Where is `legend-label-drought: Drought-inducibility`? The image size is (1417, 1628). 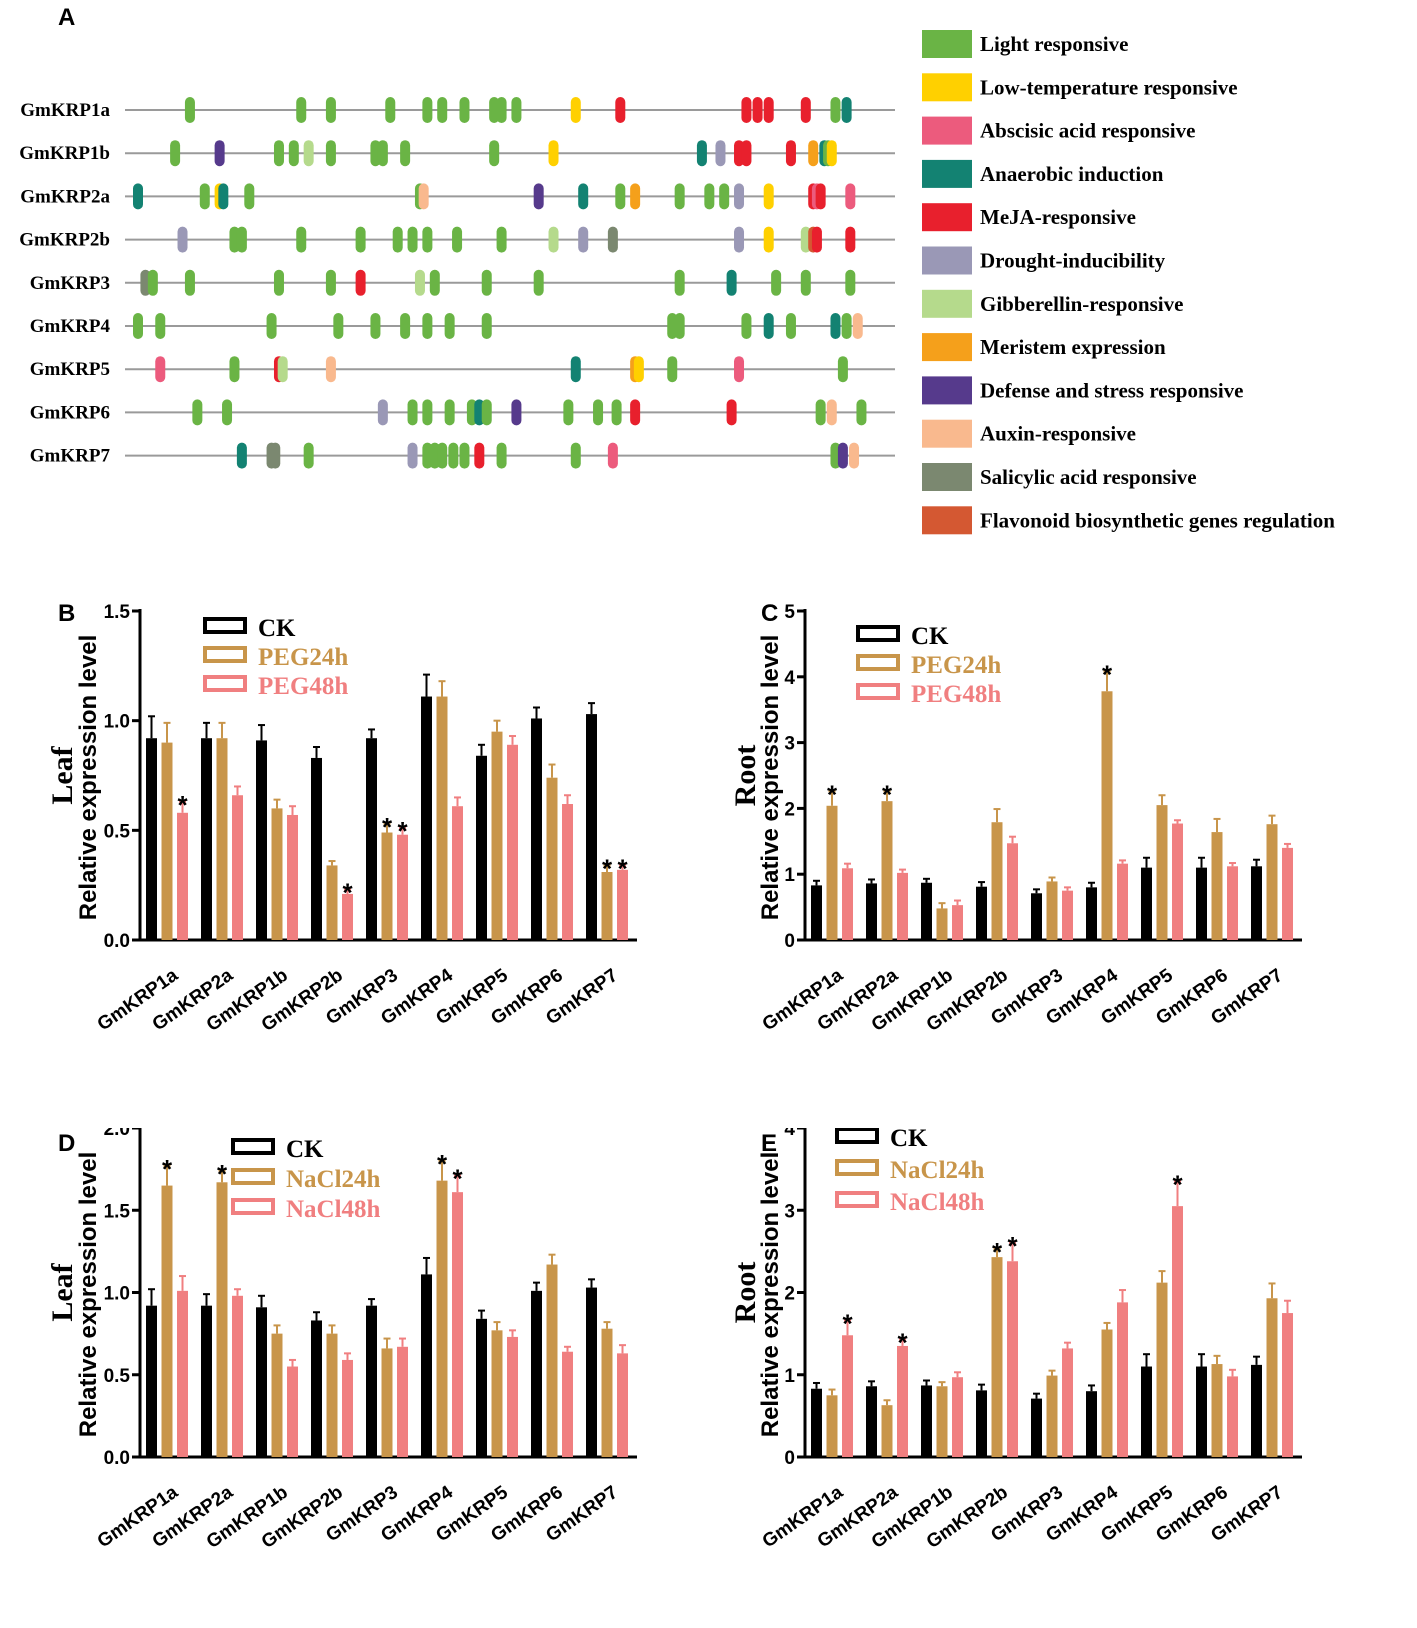 legend-label-drought: Drought-inducibility is located at coordinates (1073, 261).